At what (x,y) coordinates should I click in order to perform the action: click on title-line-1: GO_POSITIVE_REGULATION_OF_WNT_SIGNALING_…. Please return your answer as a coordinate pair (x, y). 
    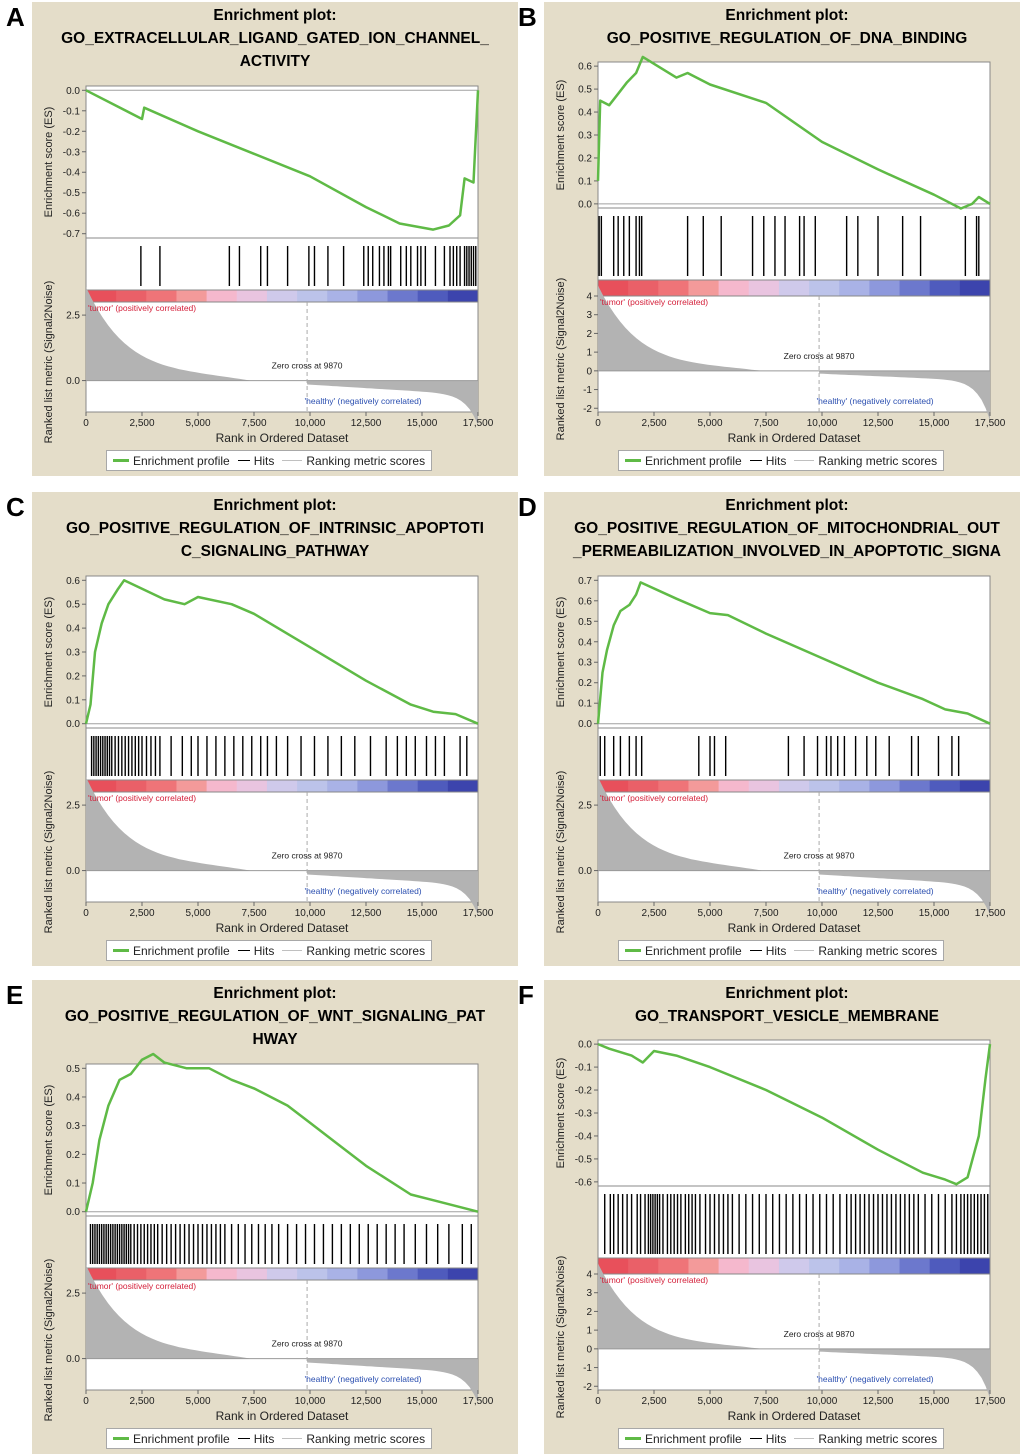
    Looking at the image, I should click on (275, 1016).